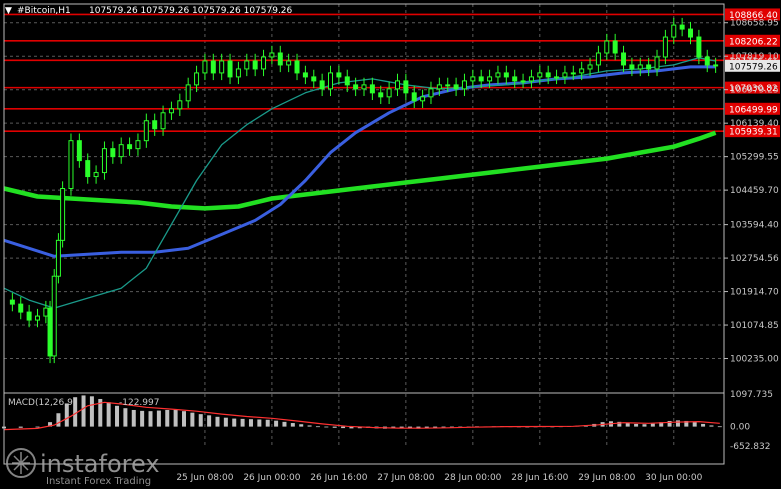 The height and width of the screenshot is (489, 781). Describe the element at coordinates (752, 65) in the screenshot. I see `current-price-box` at that location.